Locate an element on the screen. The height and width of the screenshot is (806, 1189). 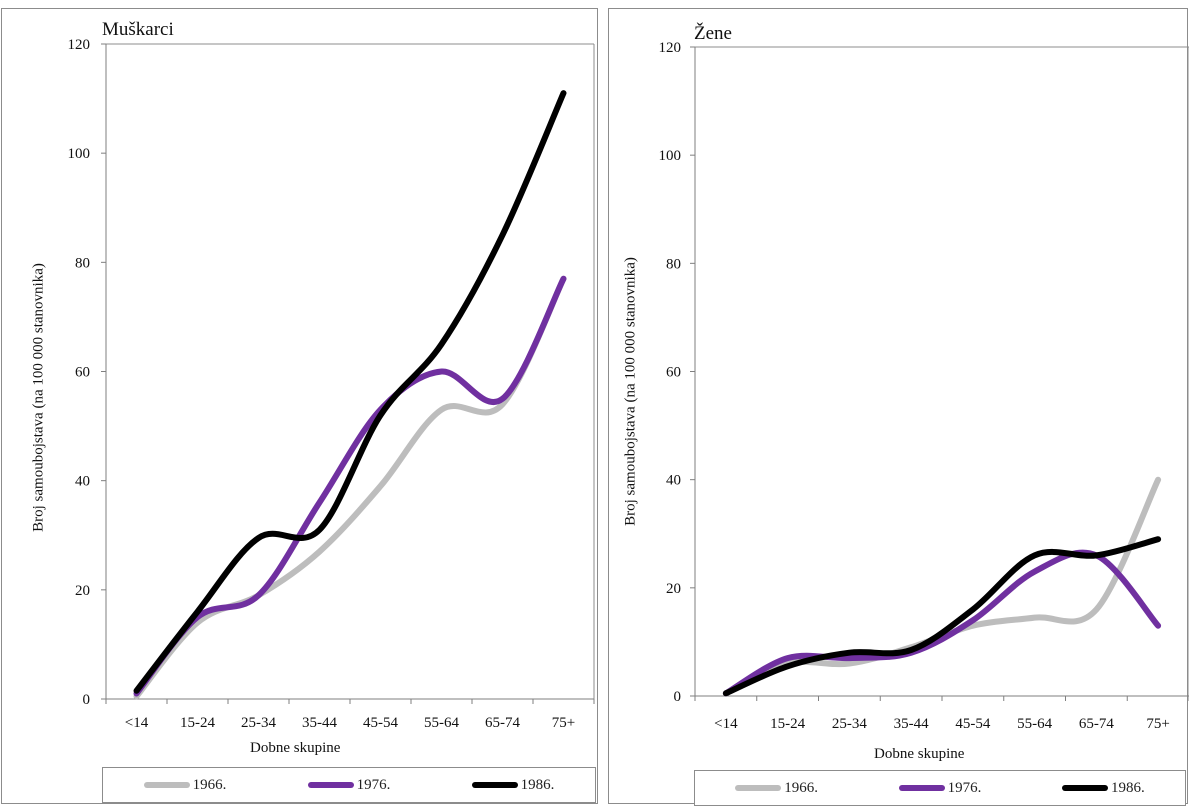
series-line-1976 is located at coordinates (942, 623).